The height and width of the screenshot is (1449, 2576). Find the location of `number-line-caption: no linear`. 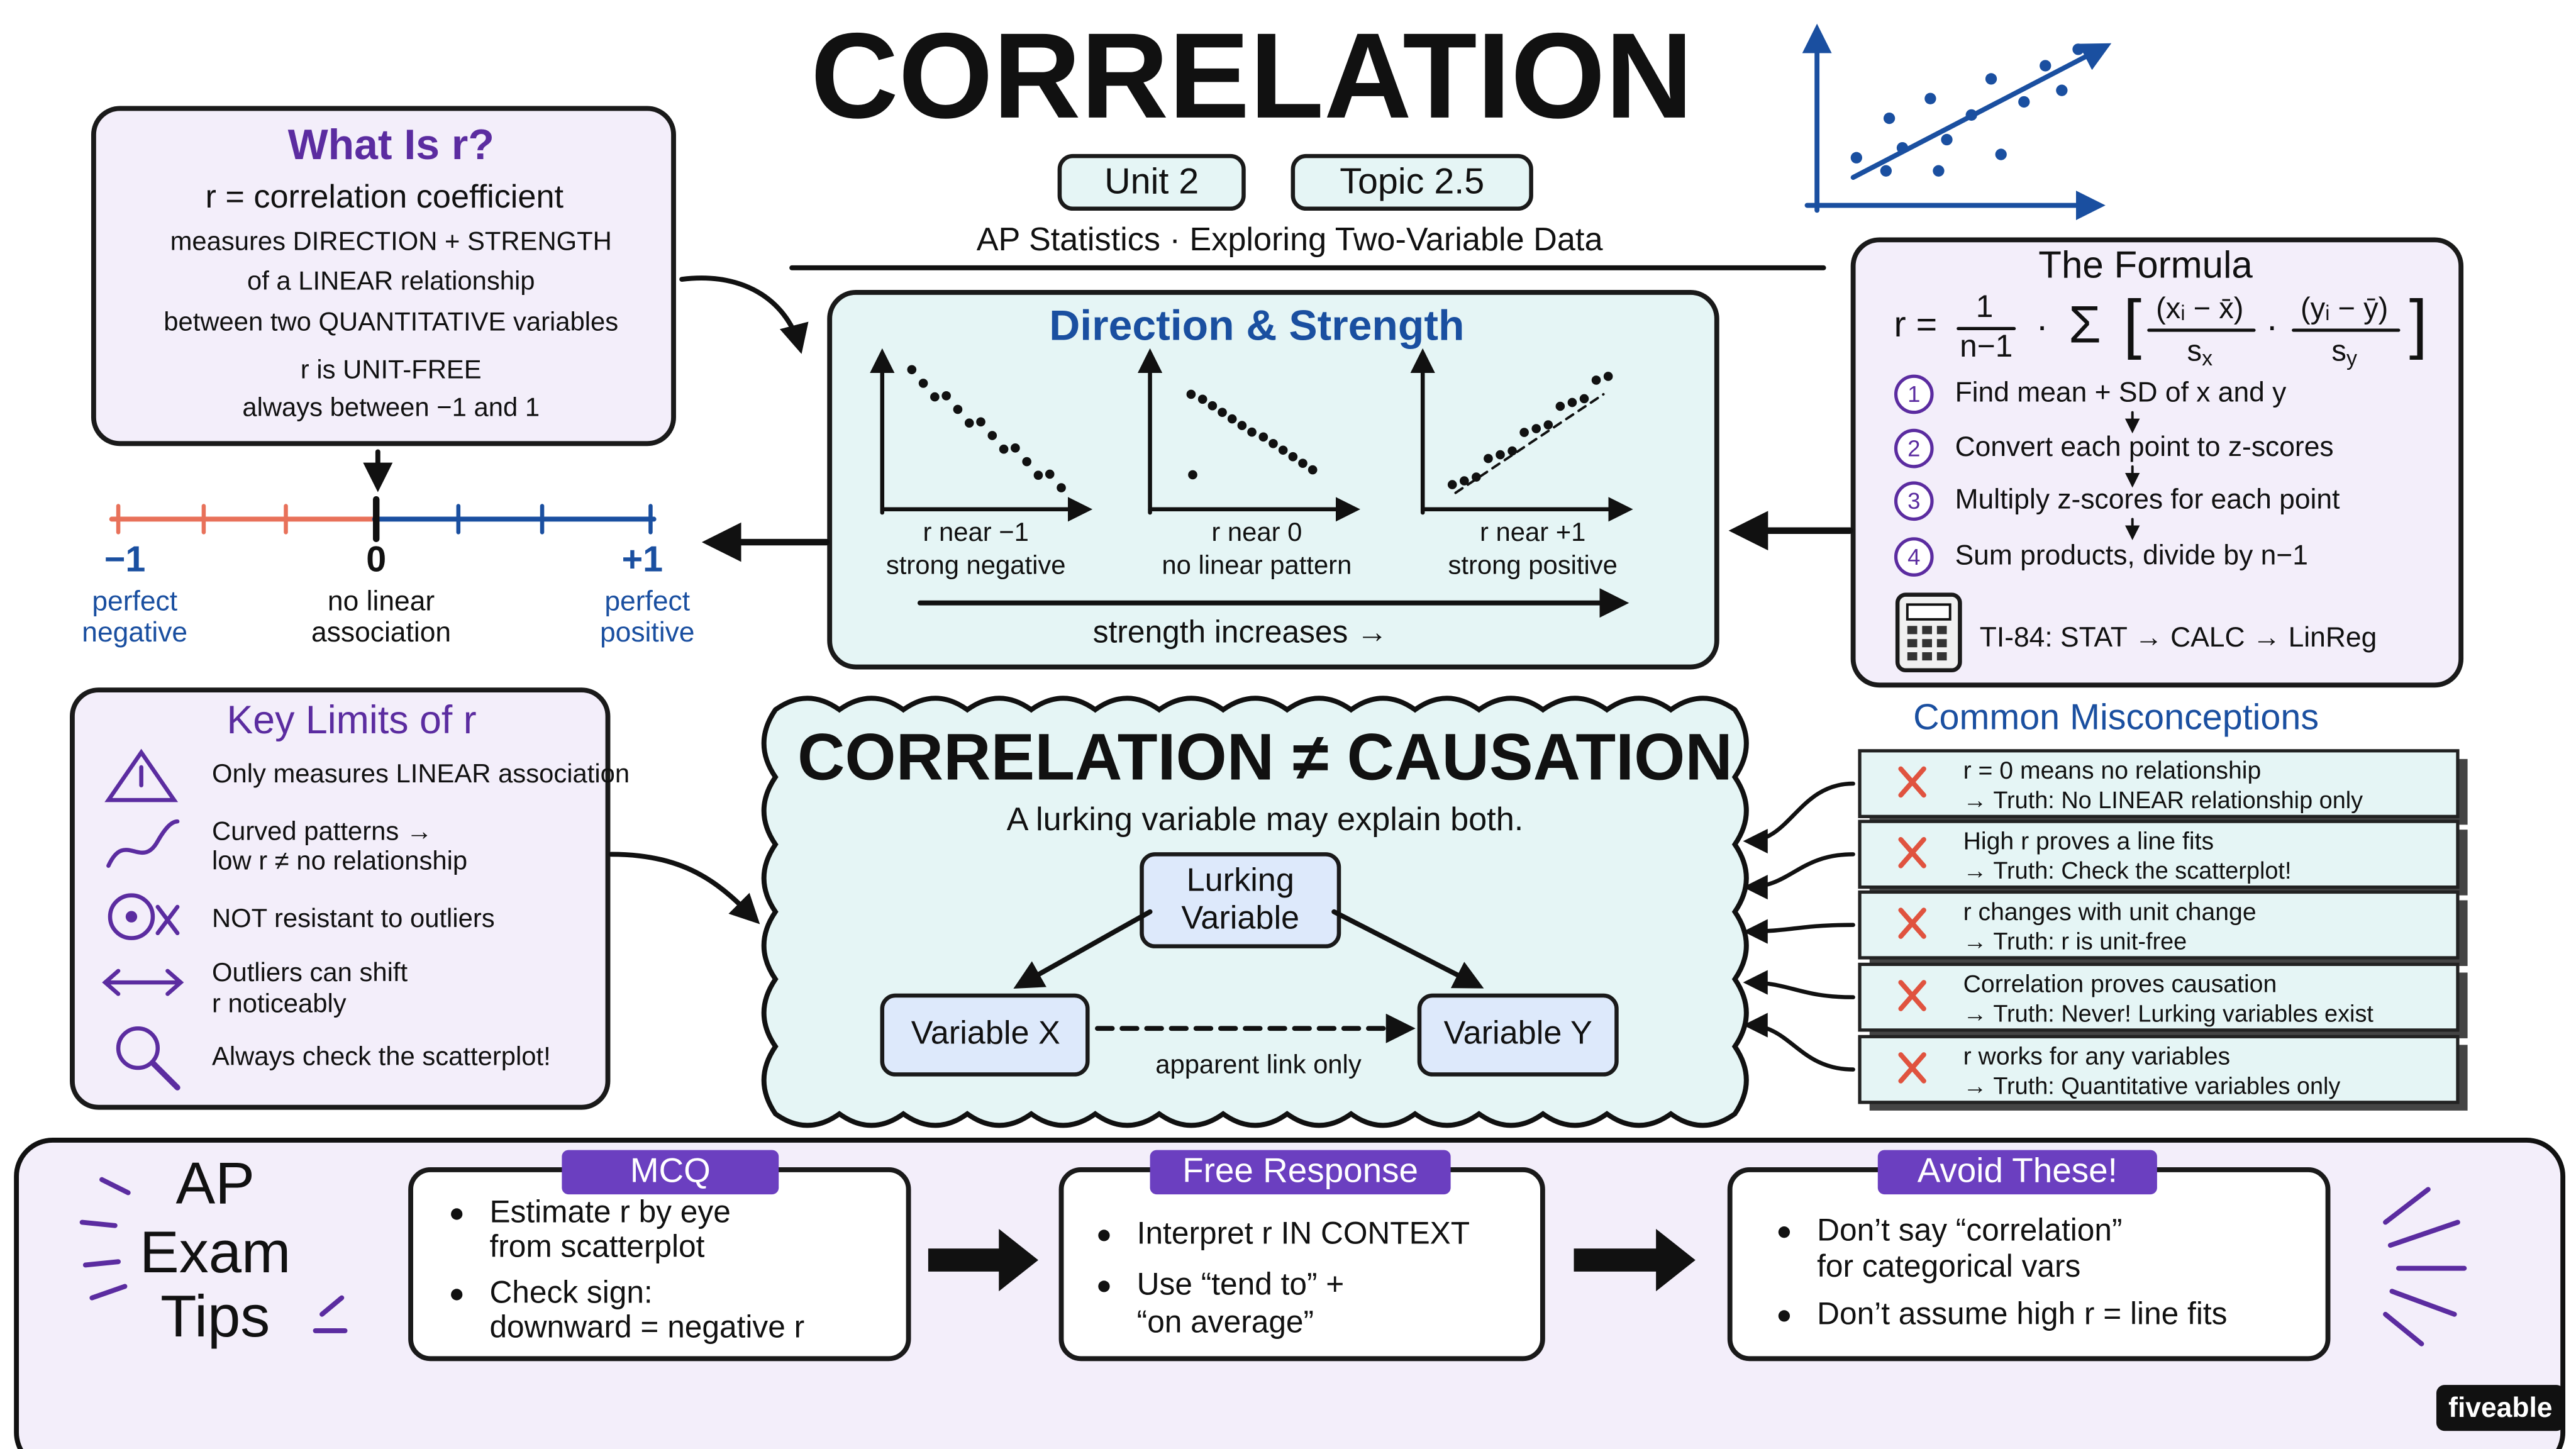

number-line-caption: no linear is located at coordinates (381, 601).